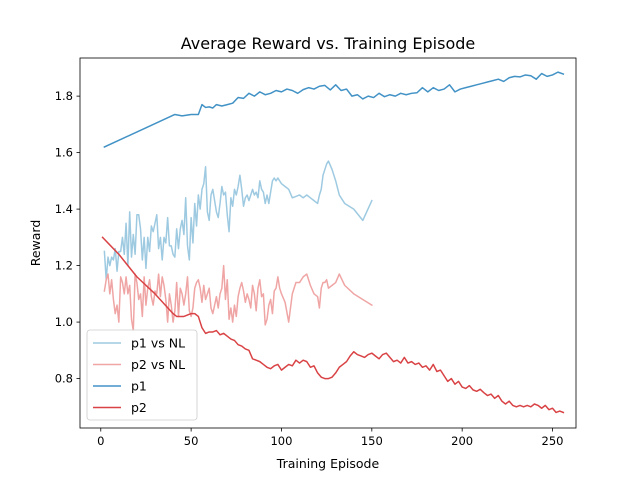  What do you see at coordinates (64, 266) in the screenshot?
I see `y-tick-label: 1.2` at bounding box center [64, 266].